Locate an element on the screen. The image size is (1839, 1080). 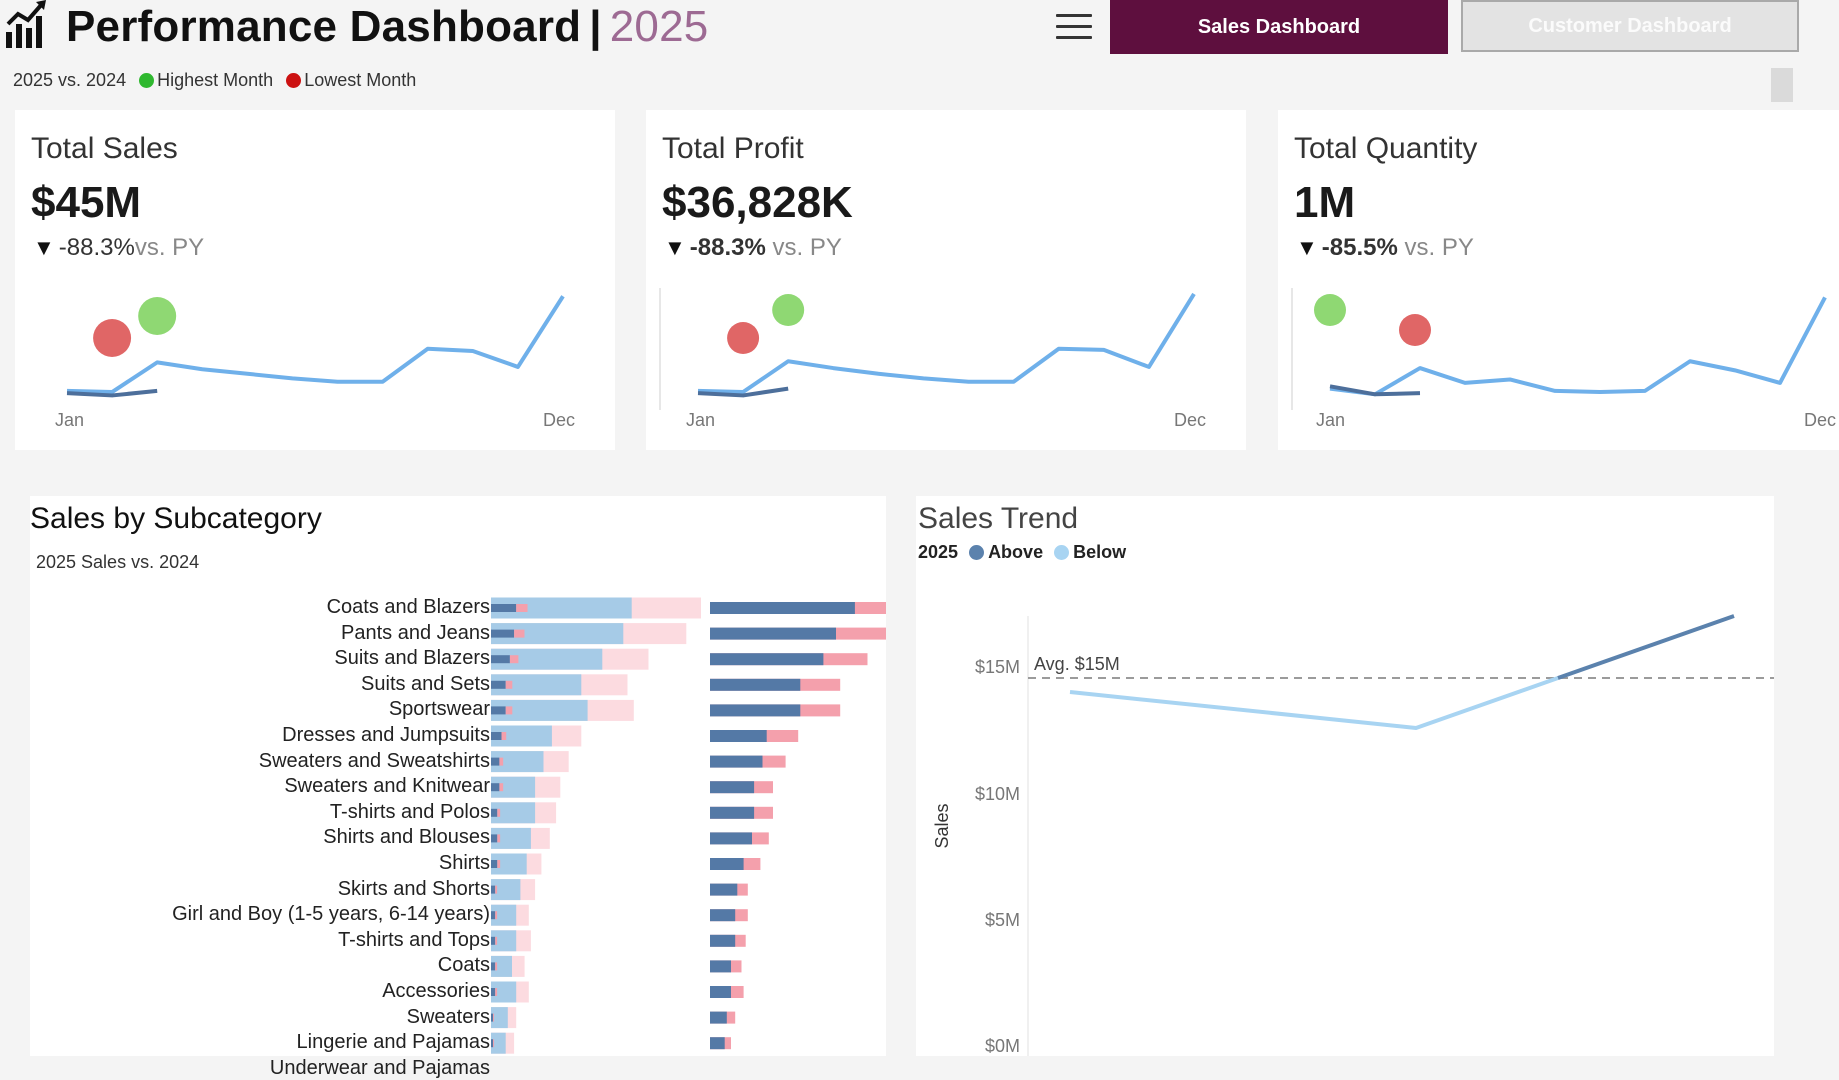
kpi-change: ▼ -88.3% vs. PY is located at coordinates (753, 248).